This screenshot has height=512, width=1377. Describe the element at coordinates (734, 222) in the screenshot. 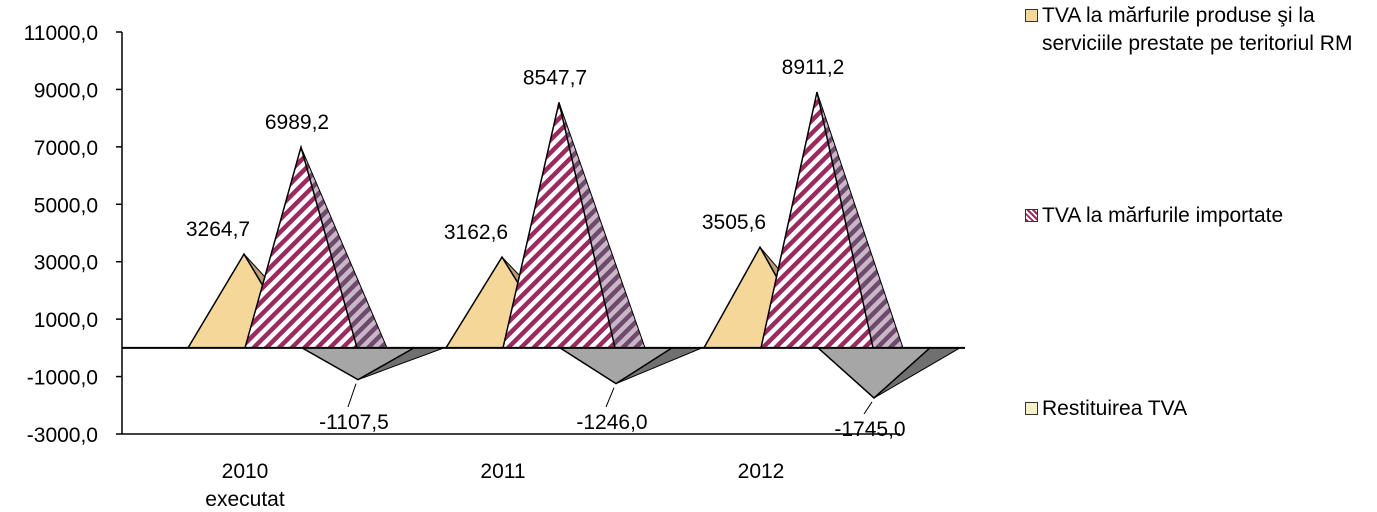

I see `data-label-0-2: 3505,6` at that location.